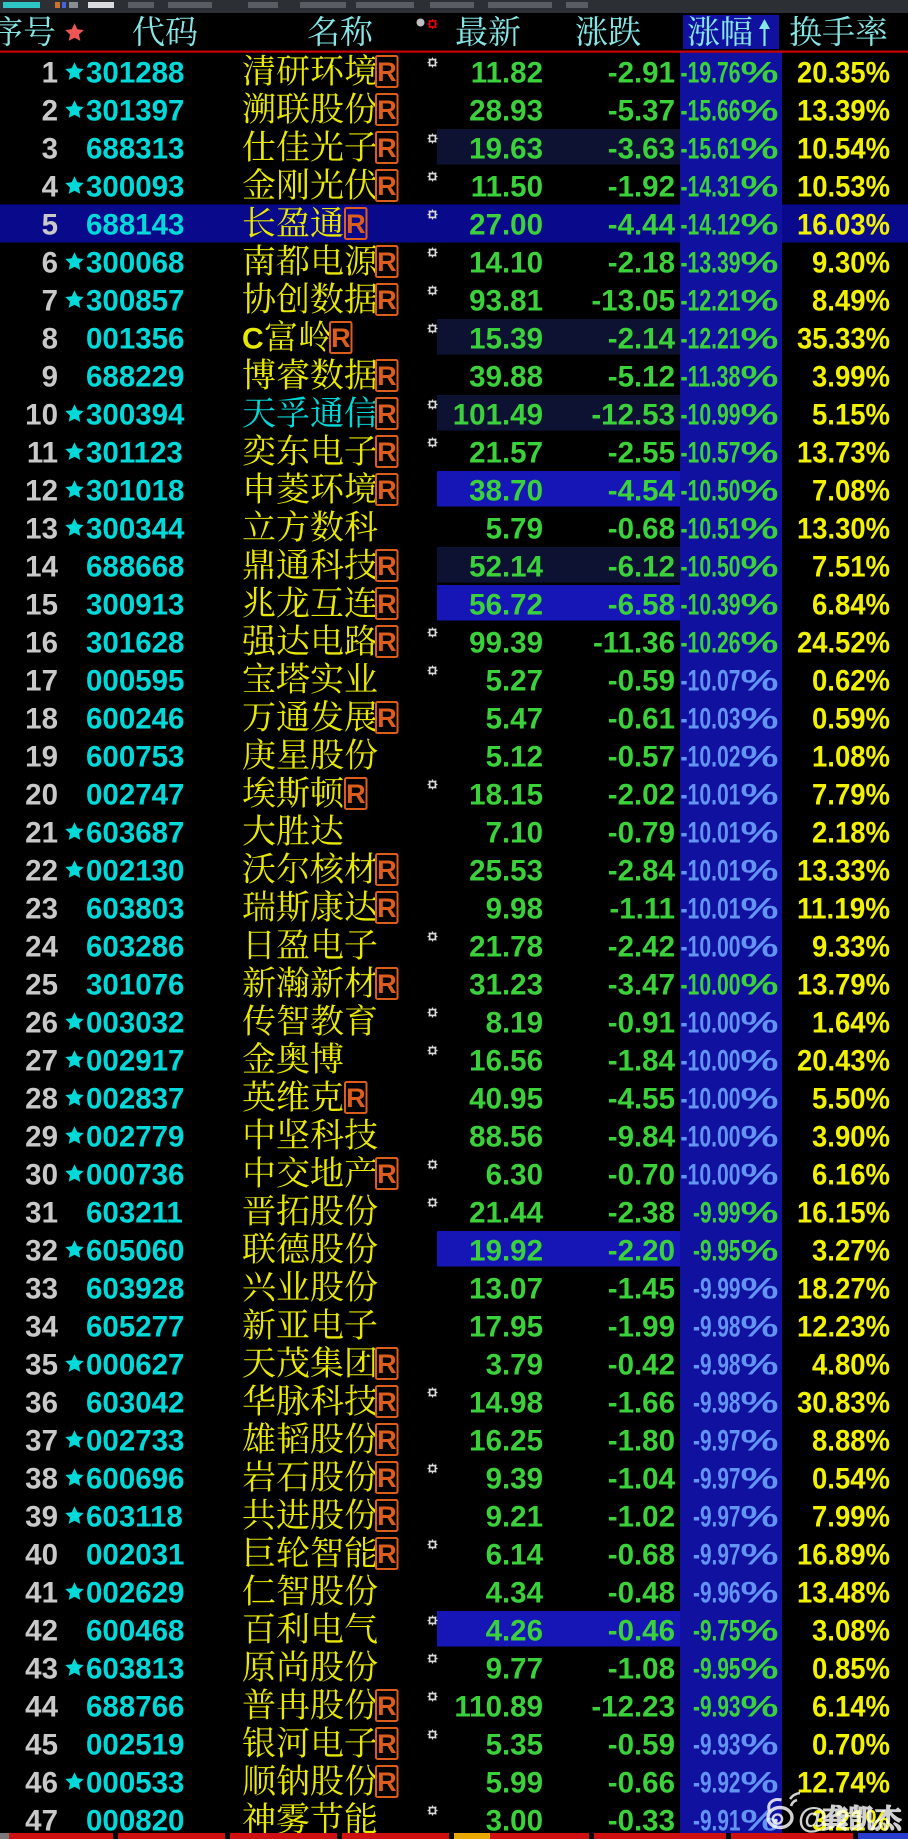 The width and height of the screenshot is (908, 1839). What do you see at coordinates (506, 1212) in the screenshot?
I see `svg-text: 21.44` at bounding box center [506, 1212].